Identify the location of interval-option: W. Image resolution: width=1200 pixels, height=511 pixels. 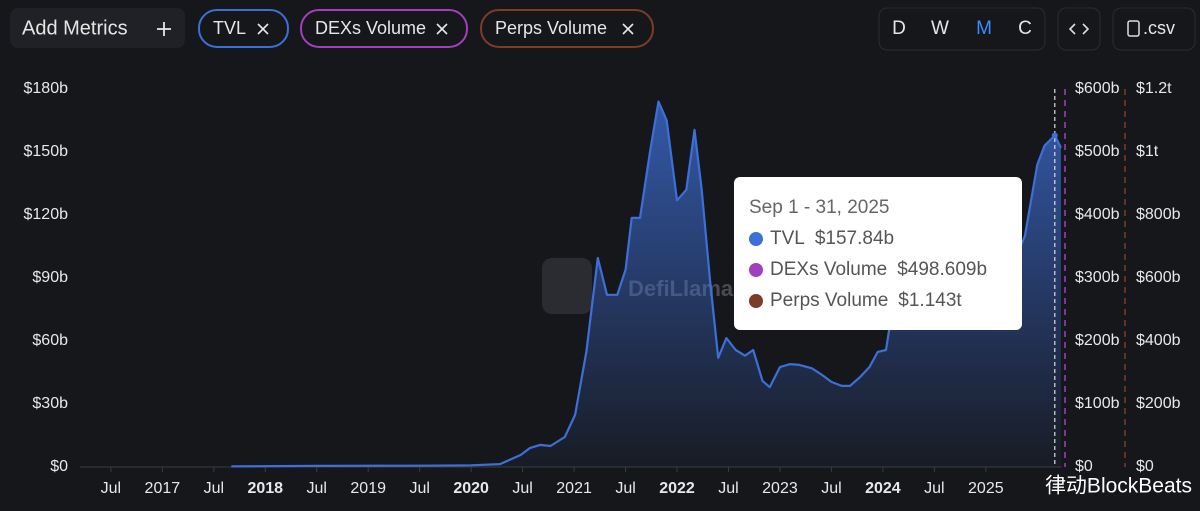
(940, 28).